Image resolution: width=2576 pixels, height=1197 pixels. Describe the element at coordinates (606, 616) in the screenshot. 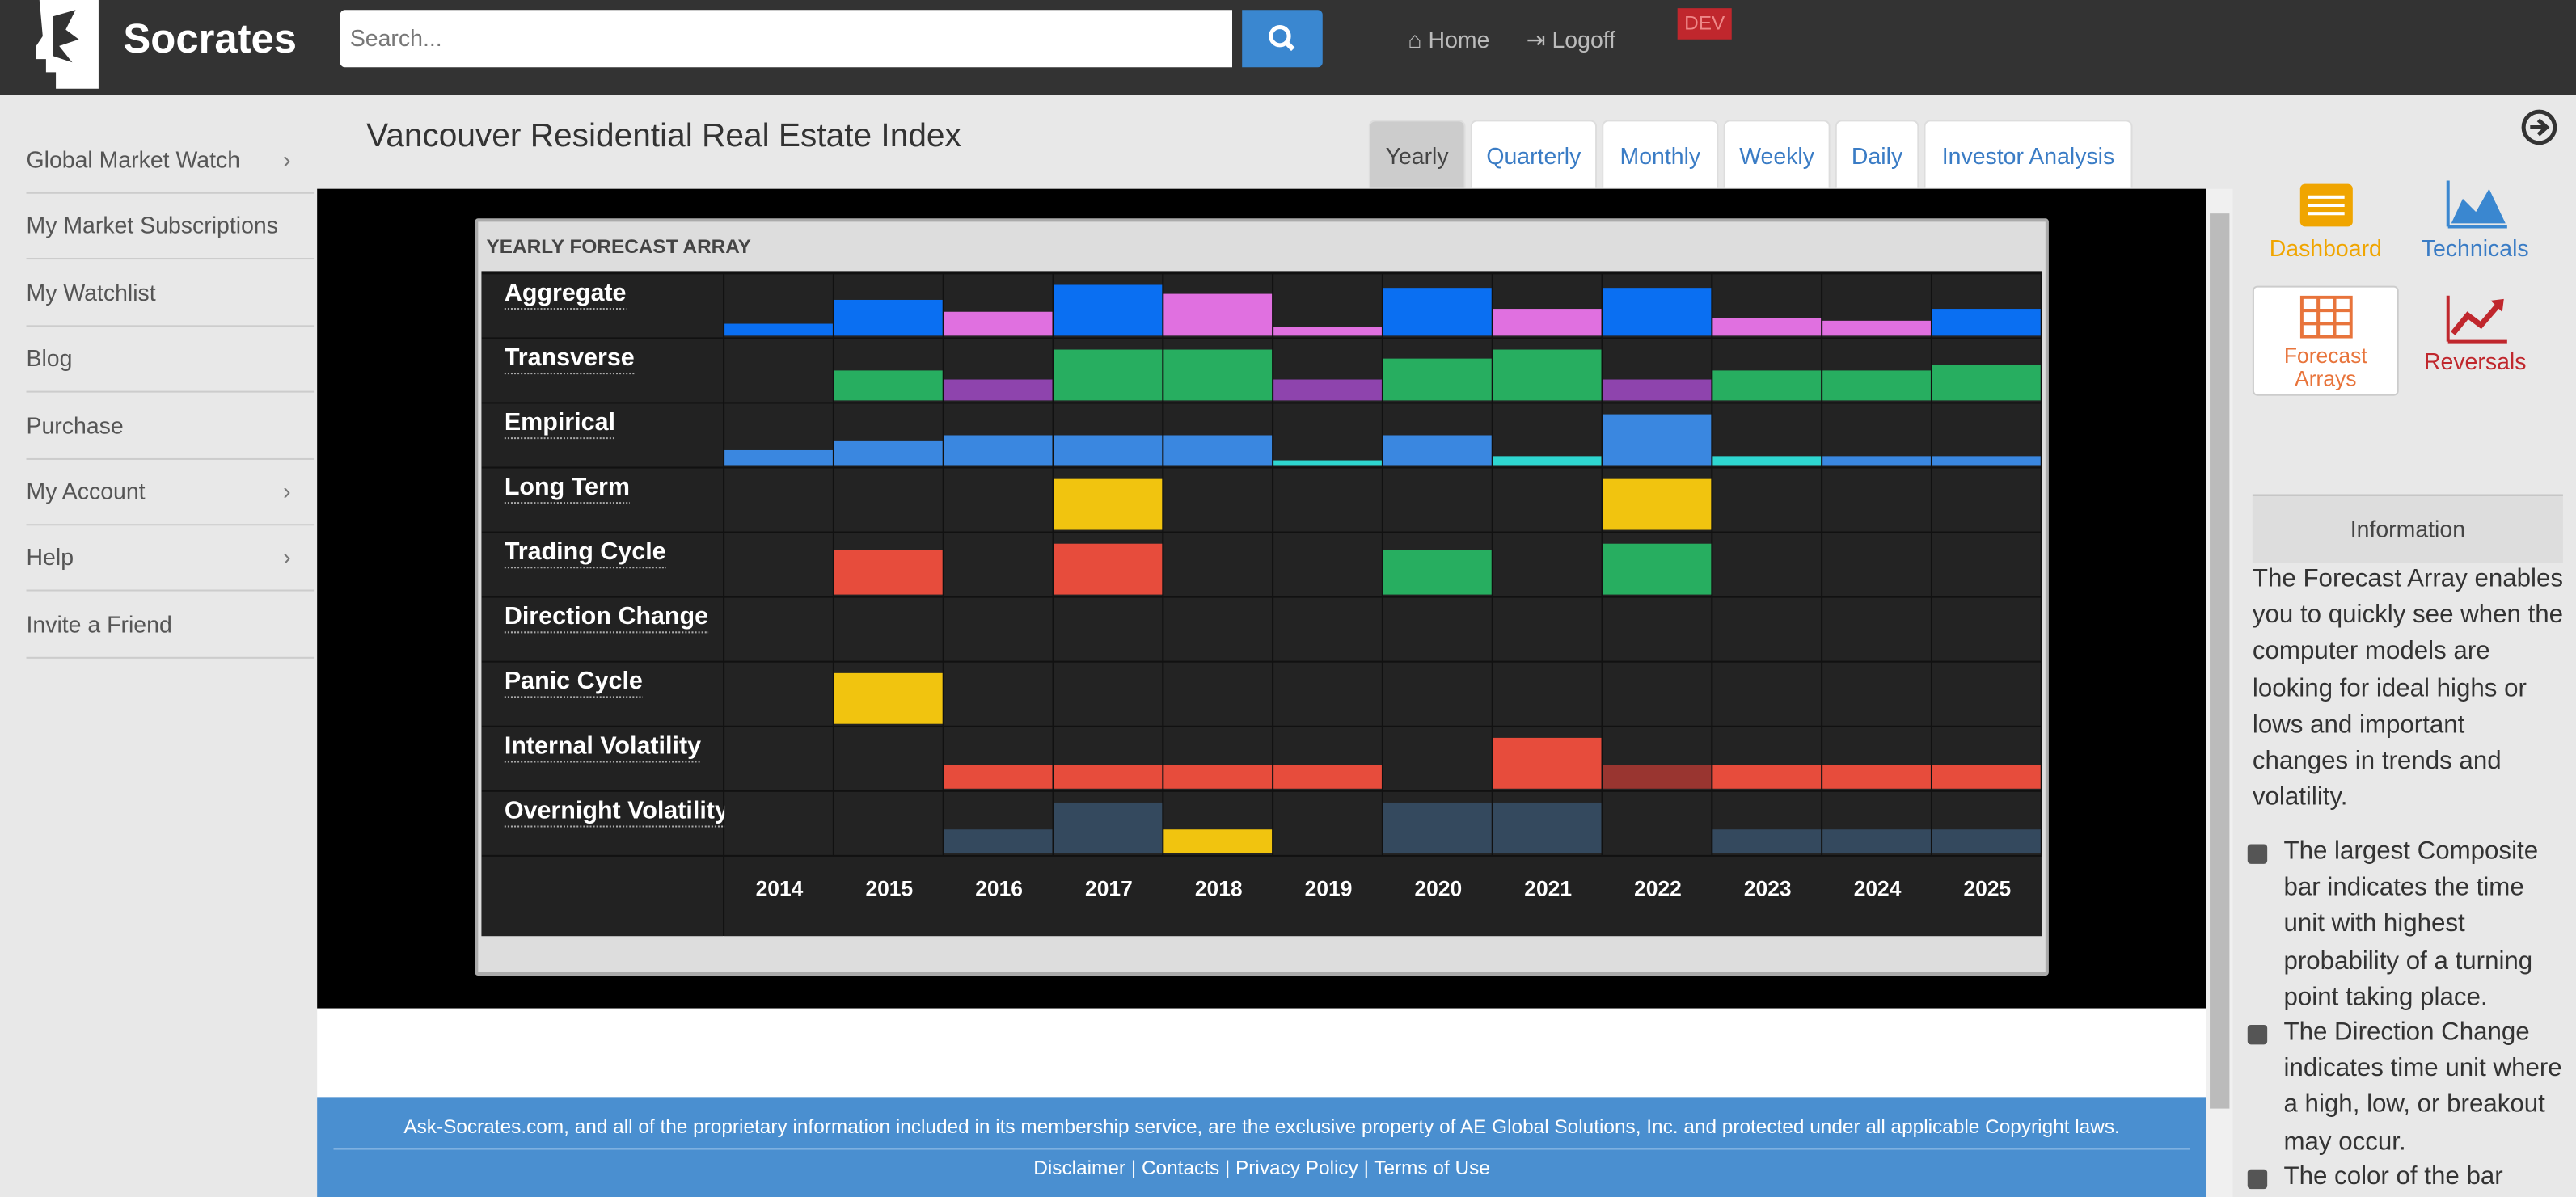

I see `row-label: Direction Change` at that location.